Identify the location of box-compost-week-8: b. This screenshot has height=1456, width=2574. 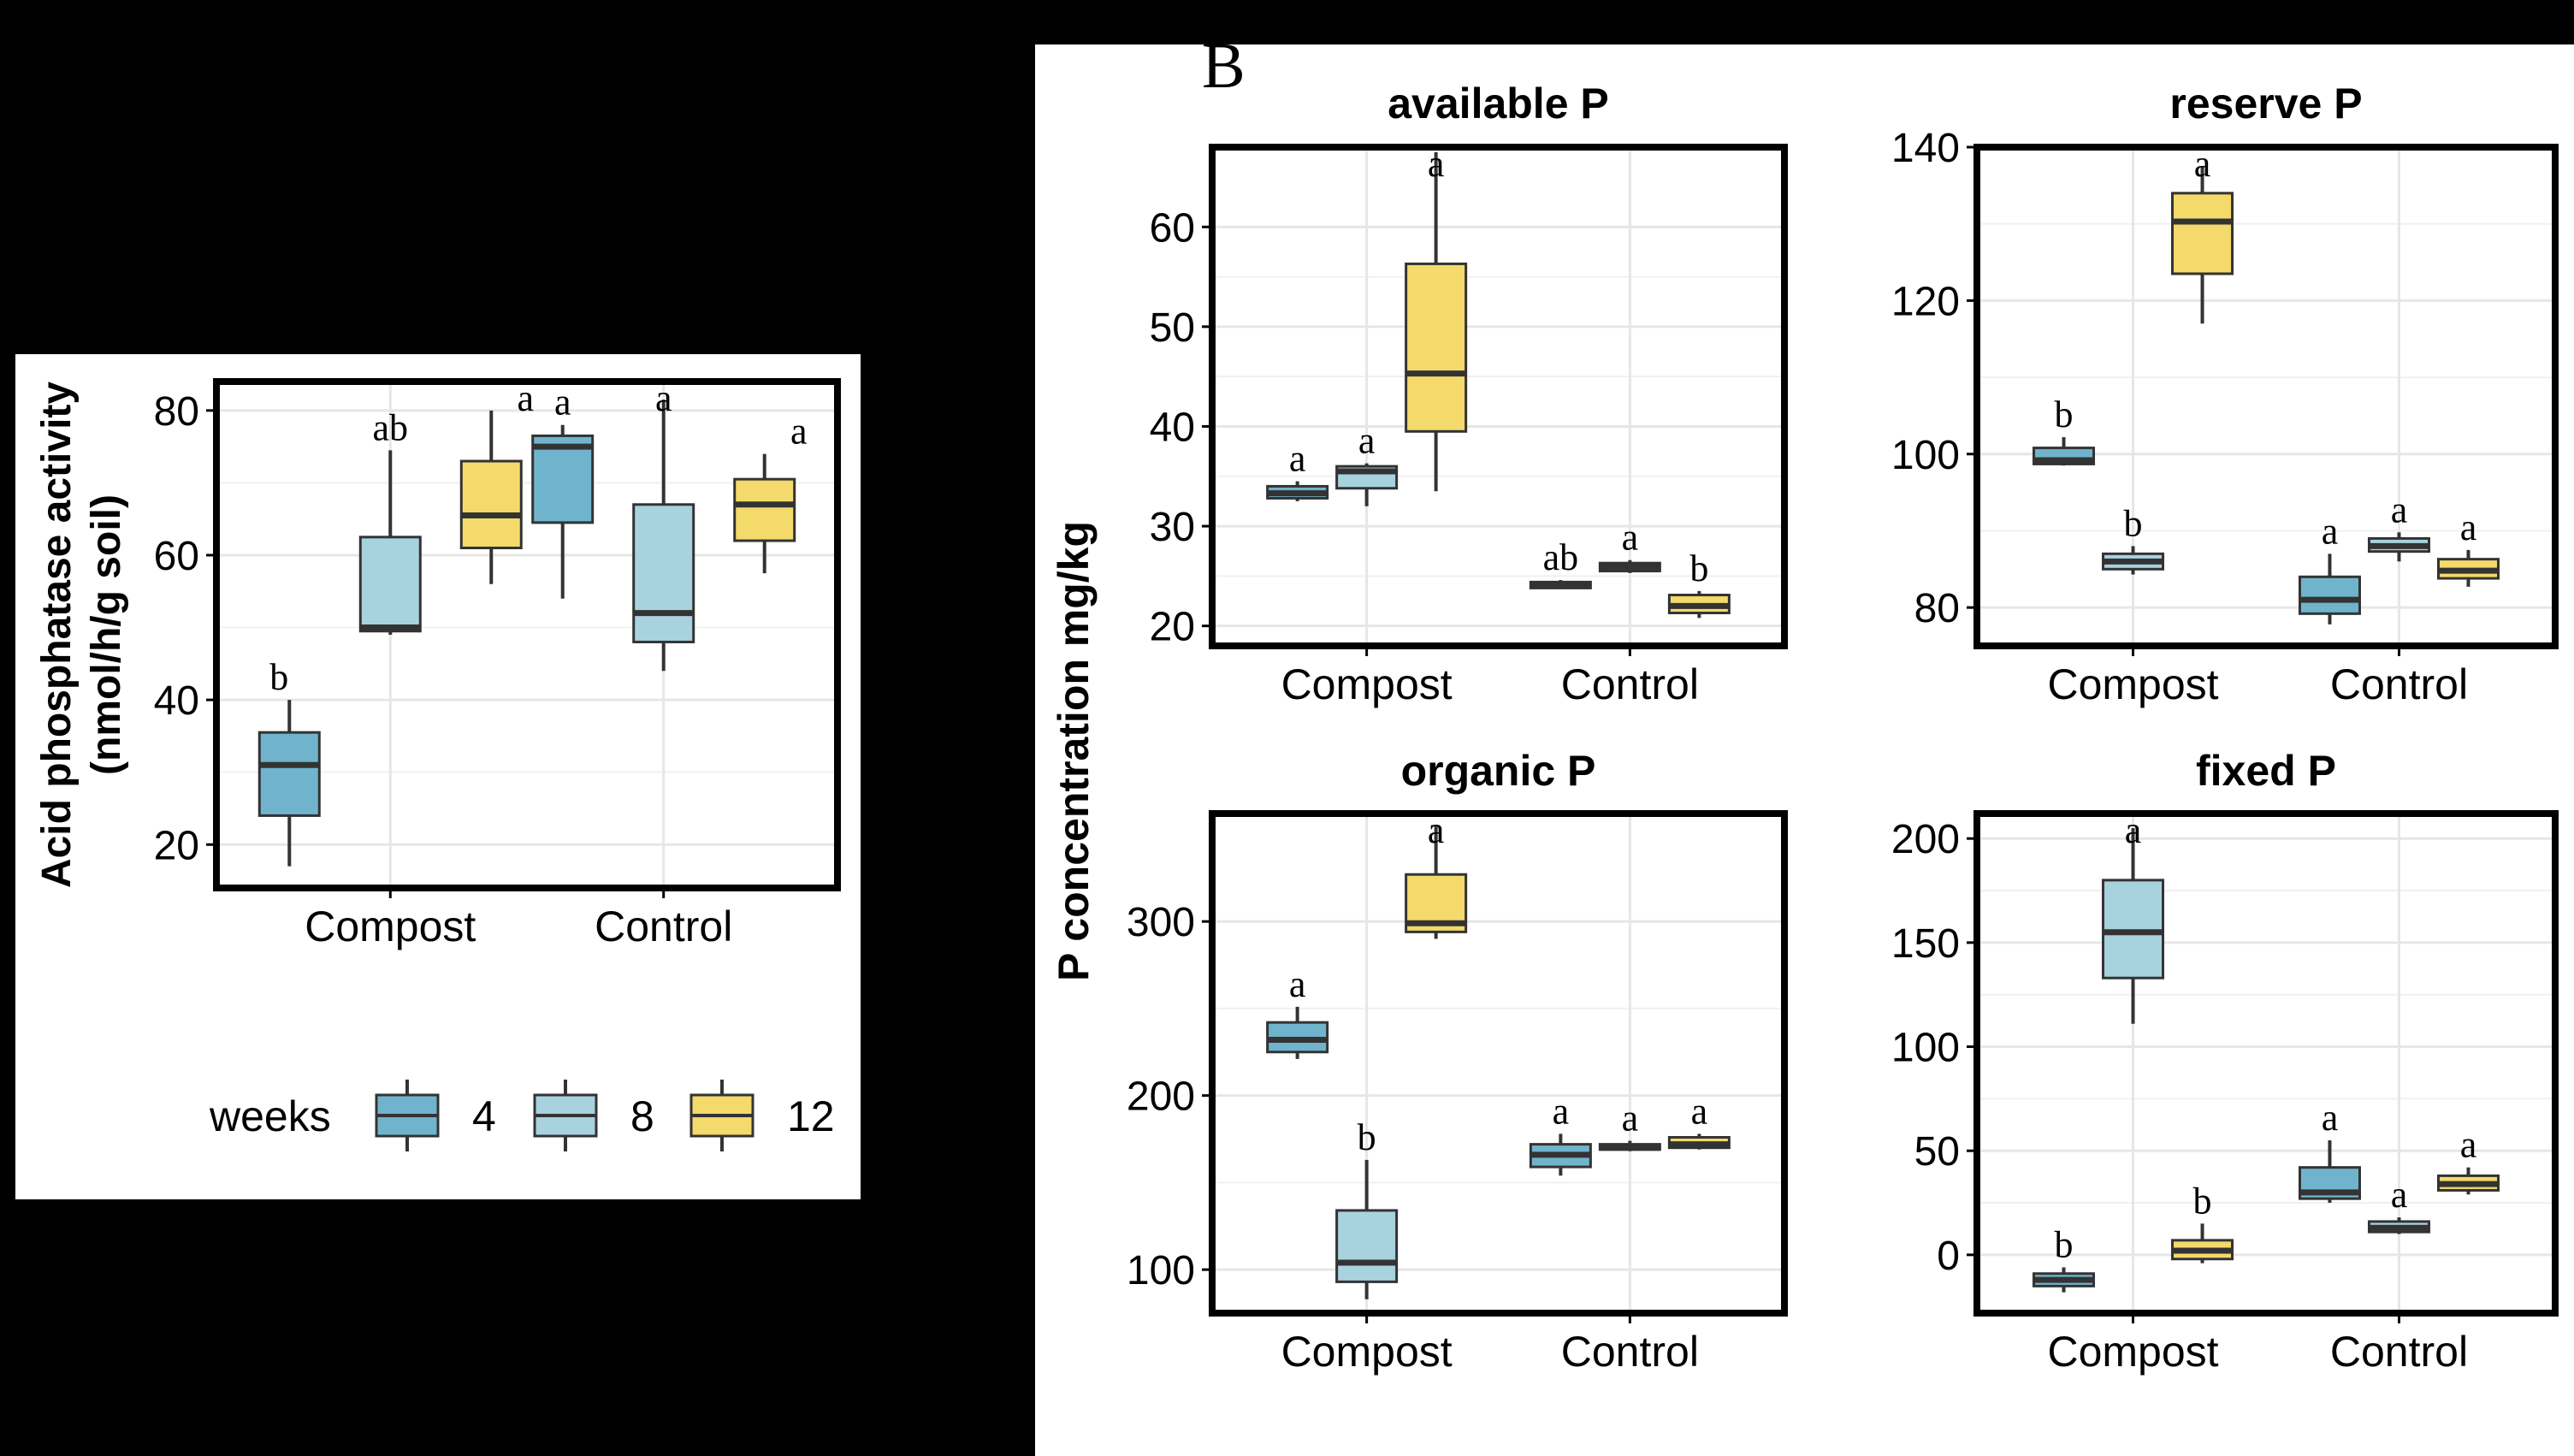
(2133, 538).